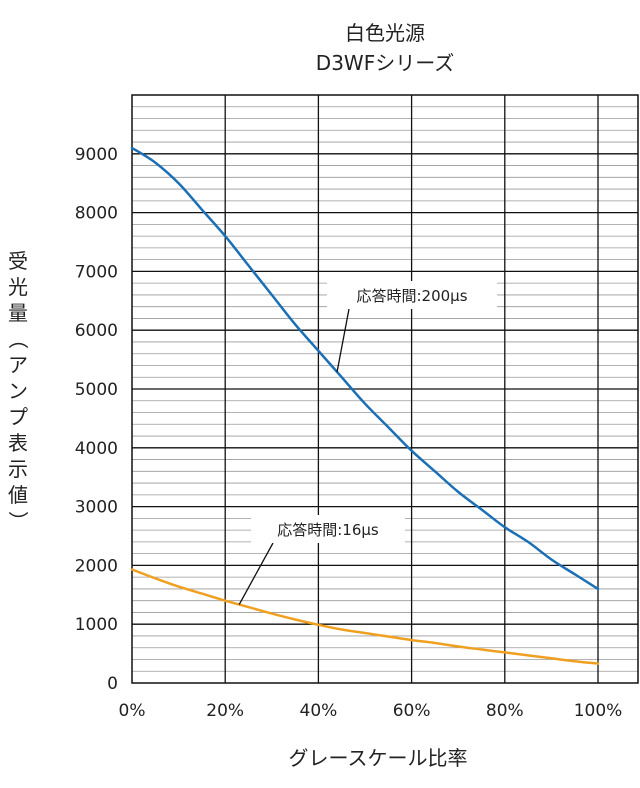 The height and width of the screenshot is (788, 640). Describe the element at coordinates (18, 391) in the screenshot. I see `y-axis-label-char: ン` at that location.